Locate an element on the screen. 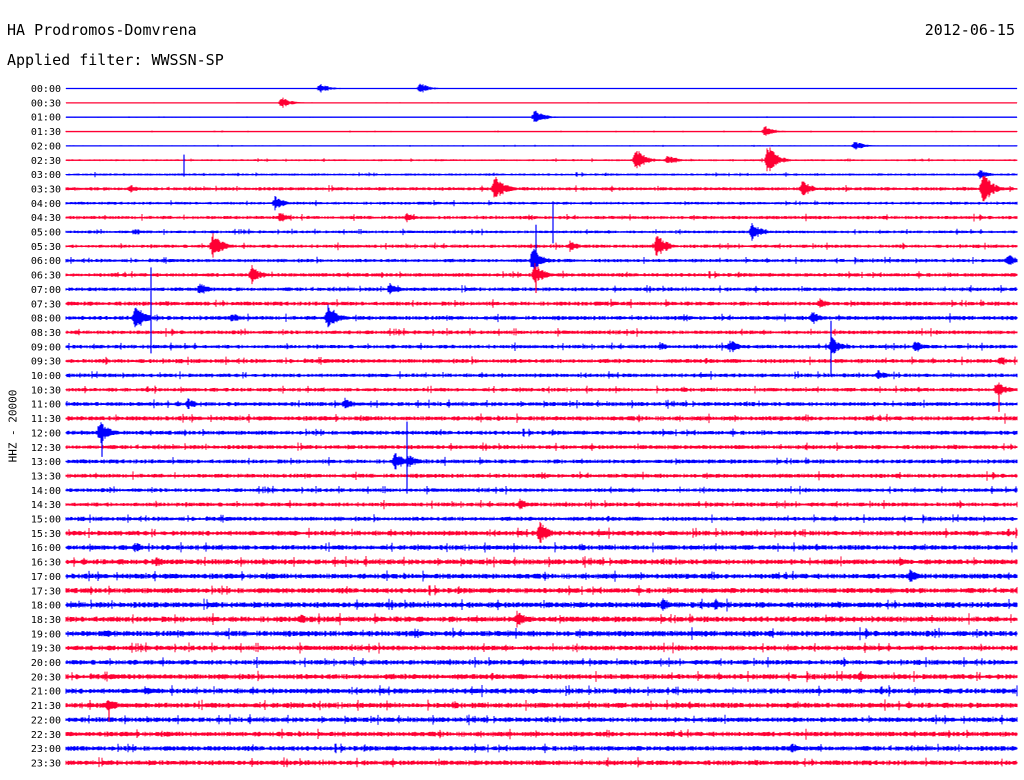 This screenshot has height=780, width=1024. time-tick-label: 12:00 is located at coordinates (46, 433).